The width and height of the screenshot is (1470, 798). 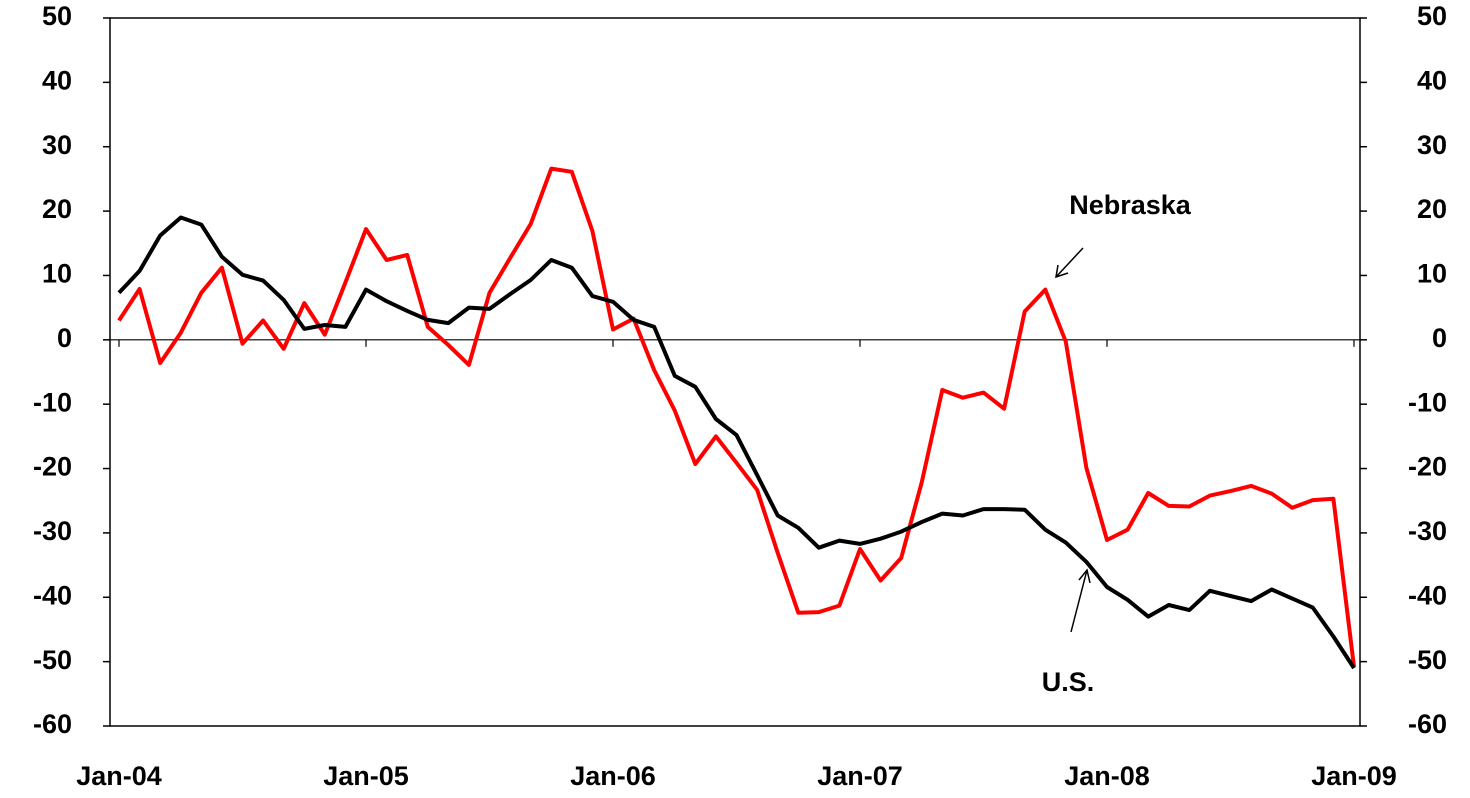 What do you see at coordinates (1427, 724) in the screenshot?
I see `y2-tick-label: -60` at bounding box center [1427, 724].